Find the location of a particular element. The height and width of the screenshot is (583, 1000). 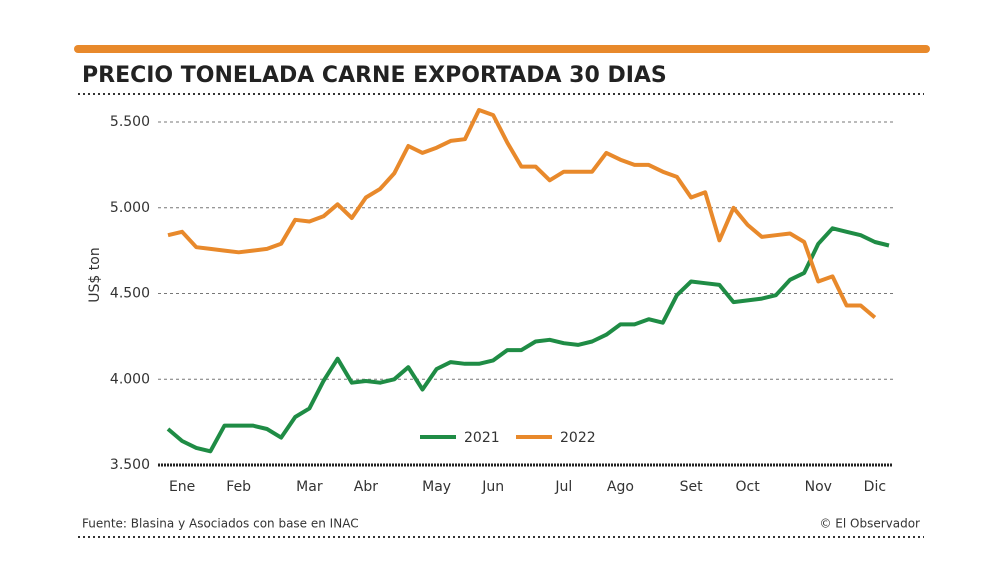

legend-label: 2022 is located at coordinates (578, 438).